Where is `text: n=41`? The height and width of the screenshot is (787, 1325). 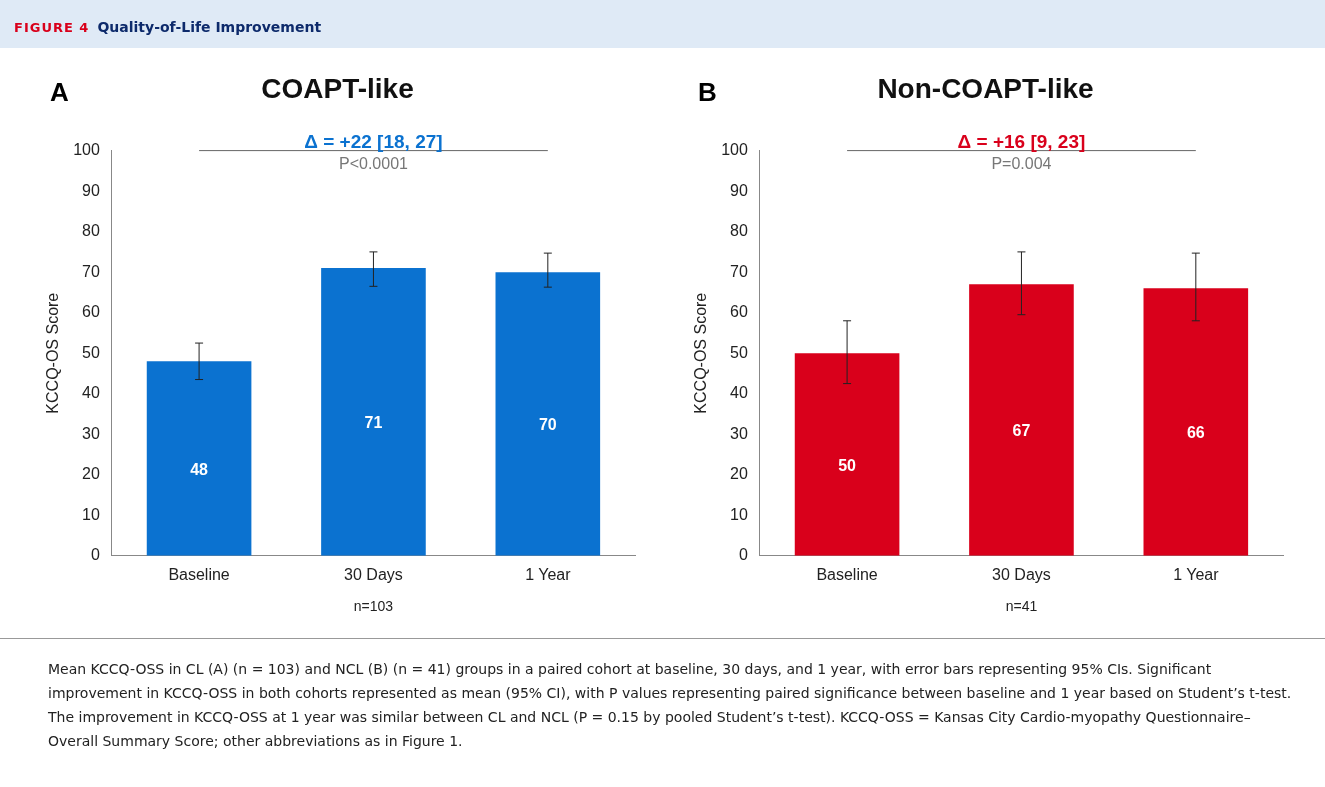 text: n=41 is located at coordinates (1021, 605).